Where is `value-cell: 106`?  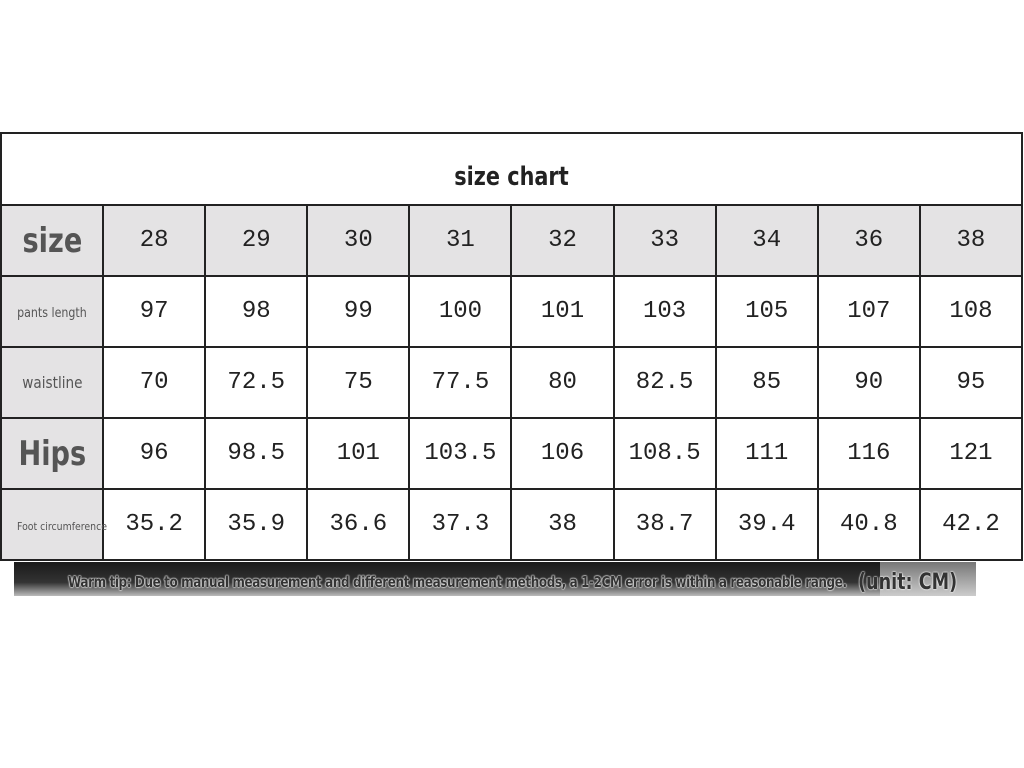 value-cell: 106 is located at coordinates (562, 453).